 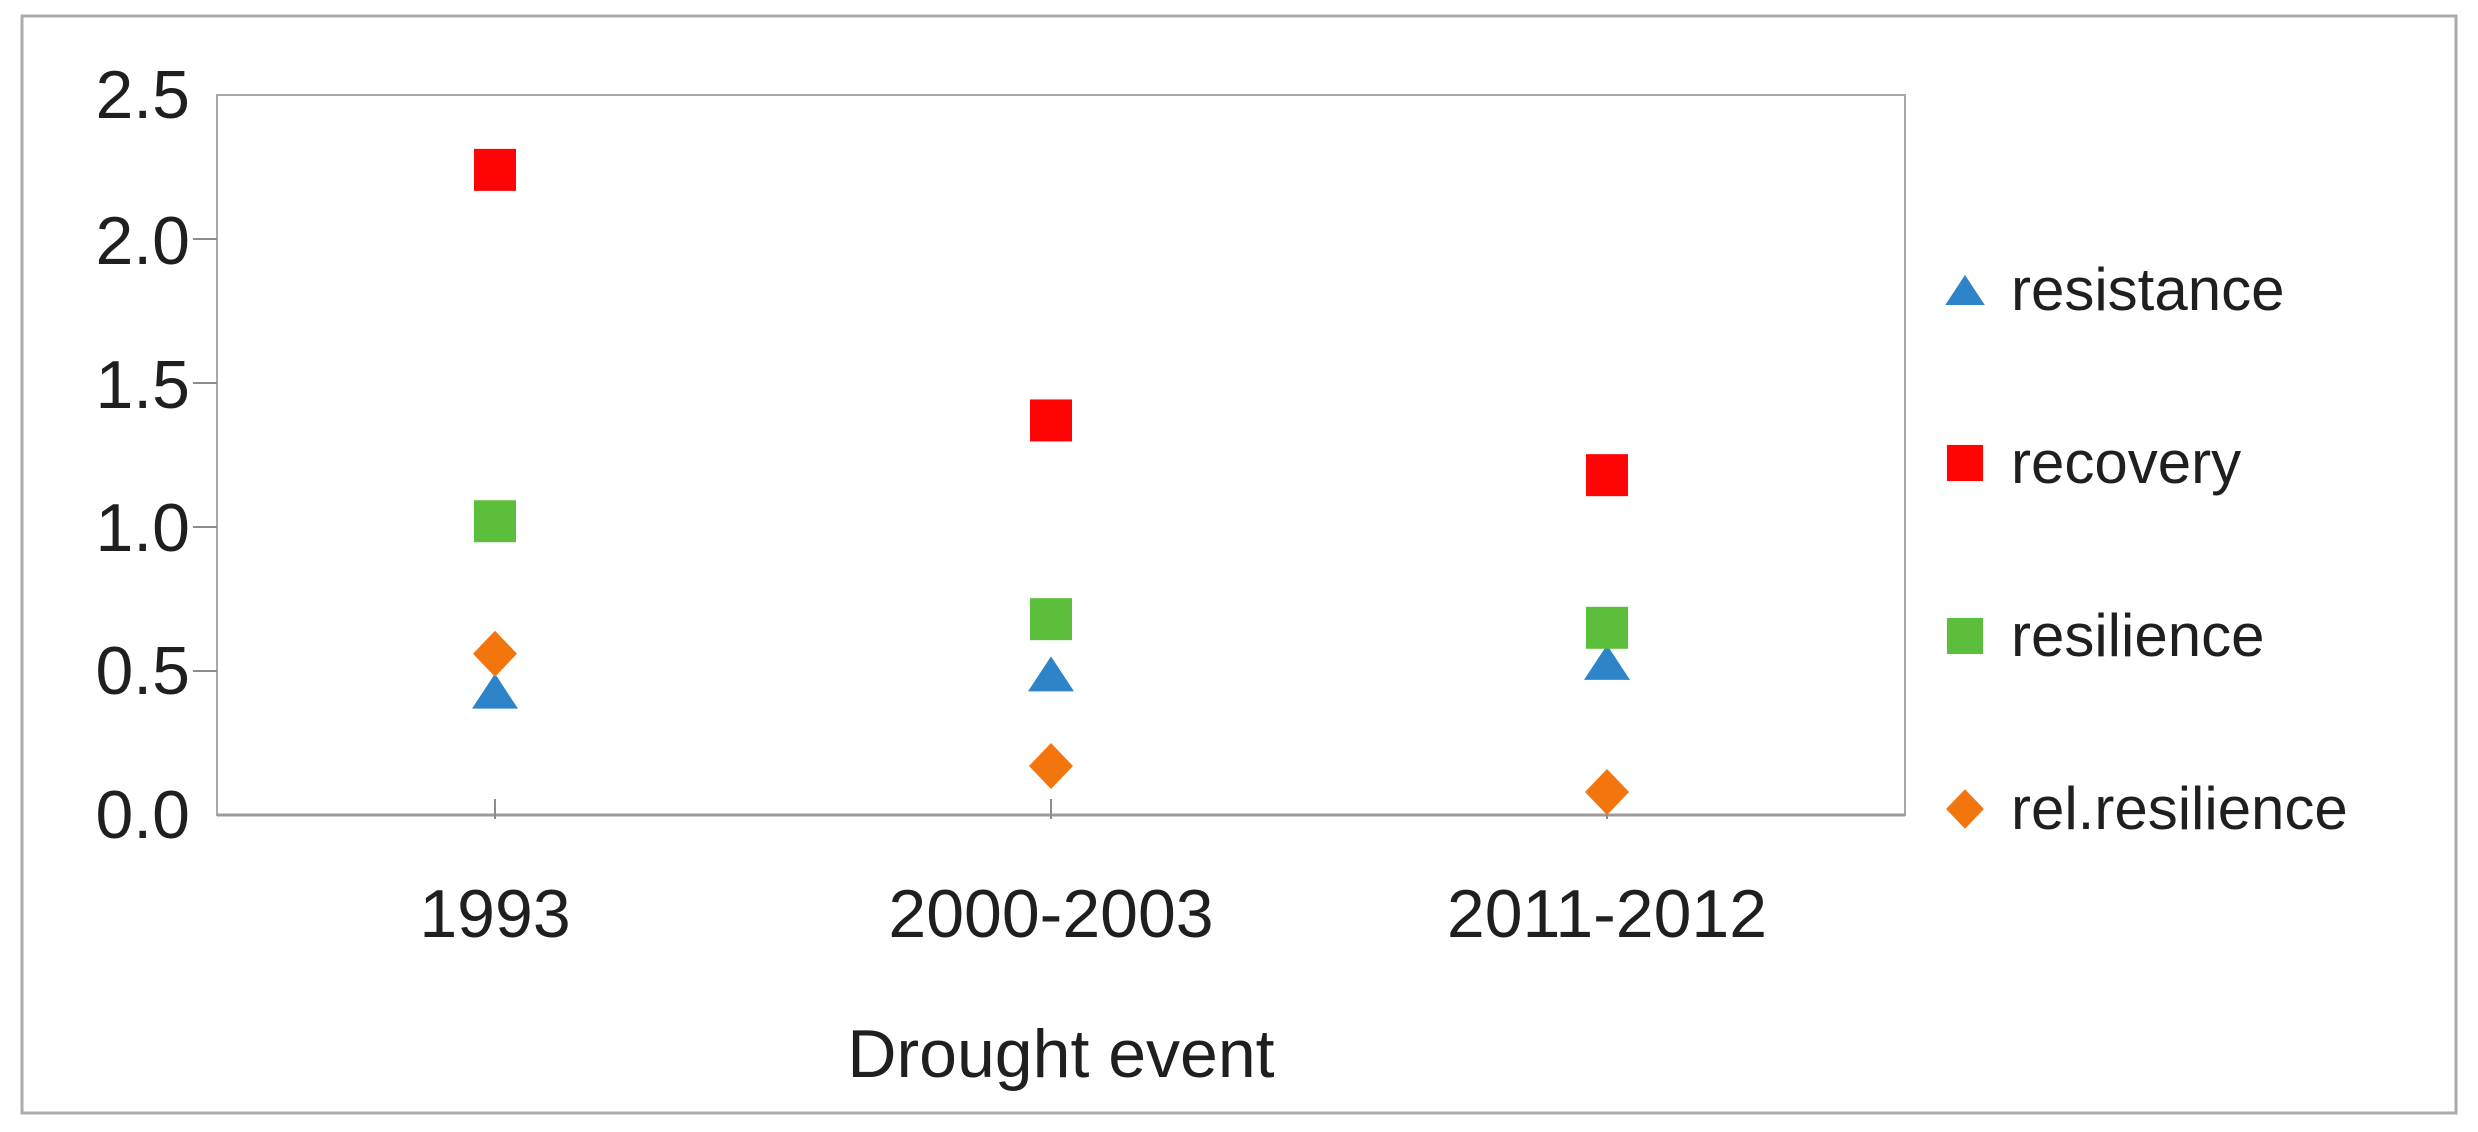 What do you see at coordinates (1051, 420) in the screenshot?
I see `marker-recovery-2000-2003` at bounding box center [1051, 420].